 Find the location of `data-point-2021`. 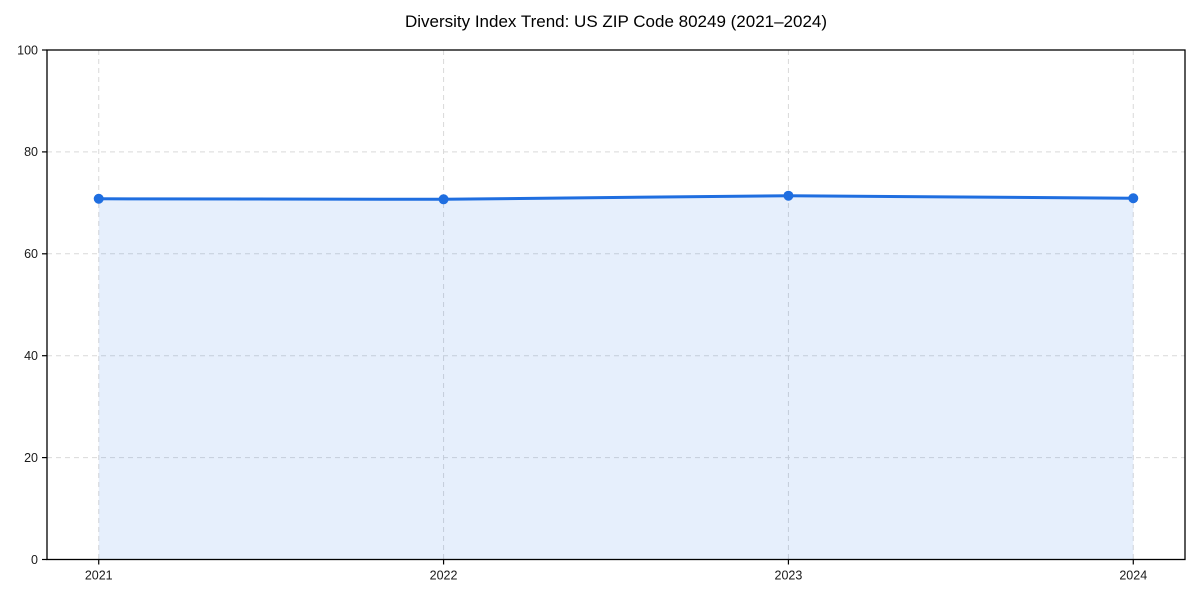

data-point-2021 is located at coordinates (98, 198).